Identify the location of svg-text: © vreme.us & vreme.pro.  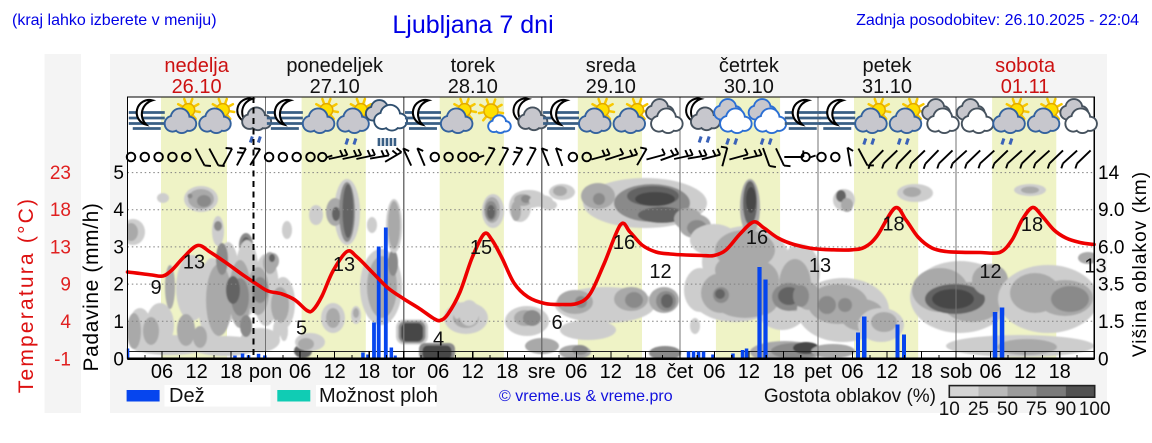
(586, 396).